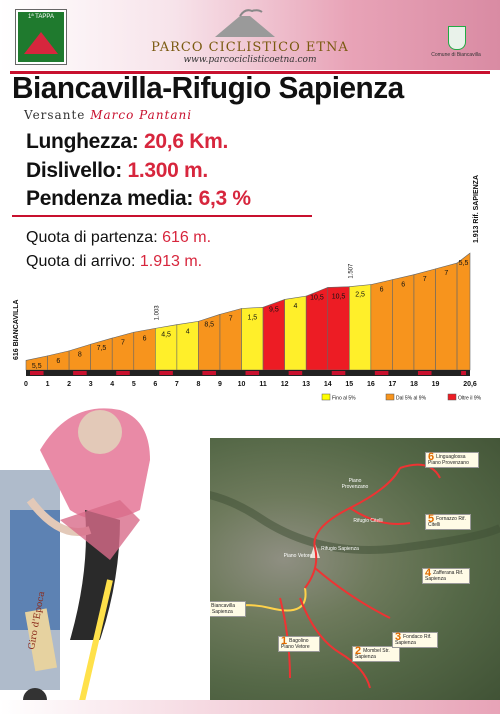 The height and width of the screenshot is (714, 500). What do you see at coordinates (448, 460) in the screenshot?
I see `waypoint-label: Linguaglossa Piano Provenzano` at bounding box center [448, 460].